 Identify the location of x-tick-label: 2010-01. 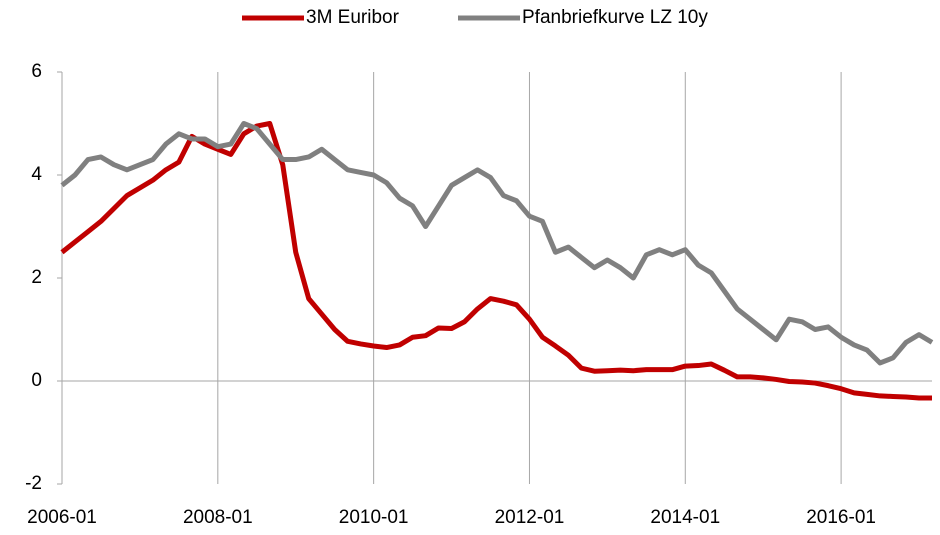
(374, 517).